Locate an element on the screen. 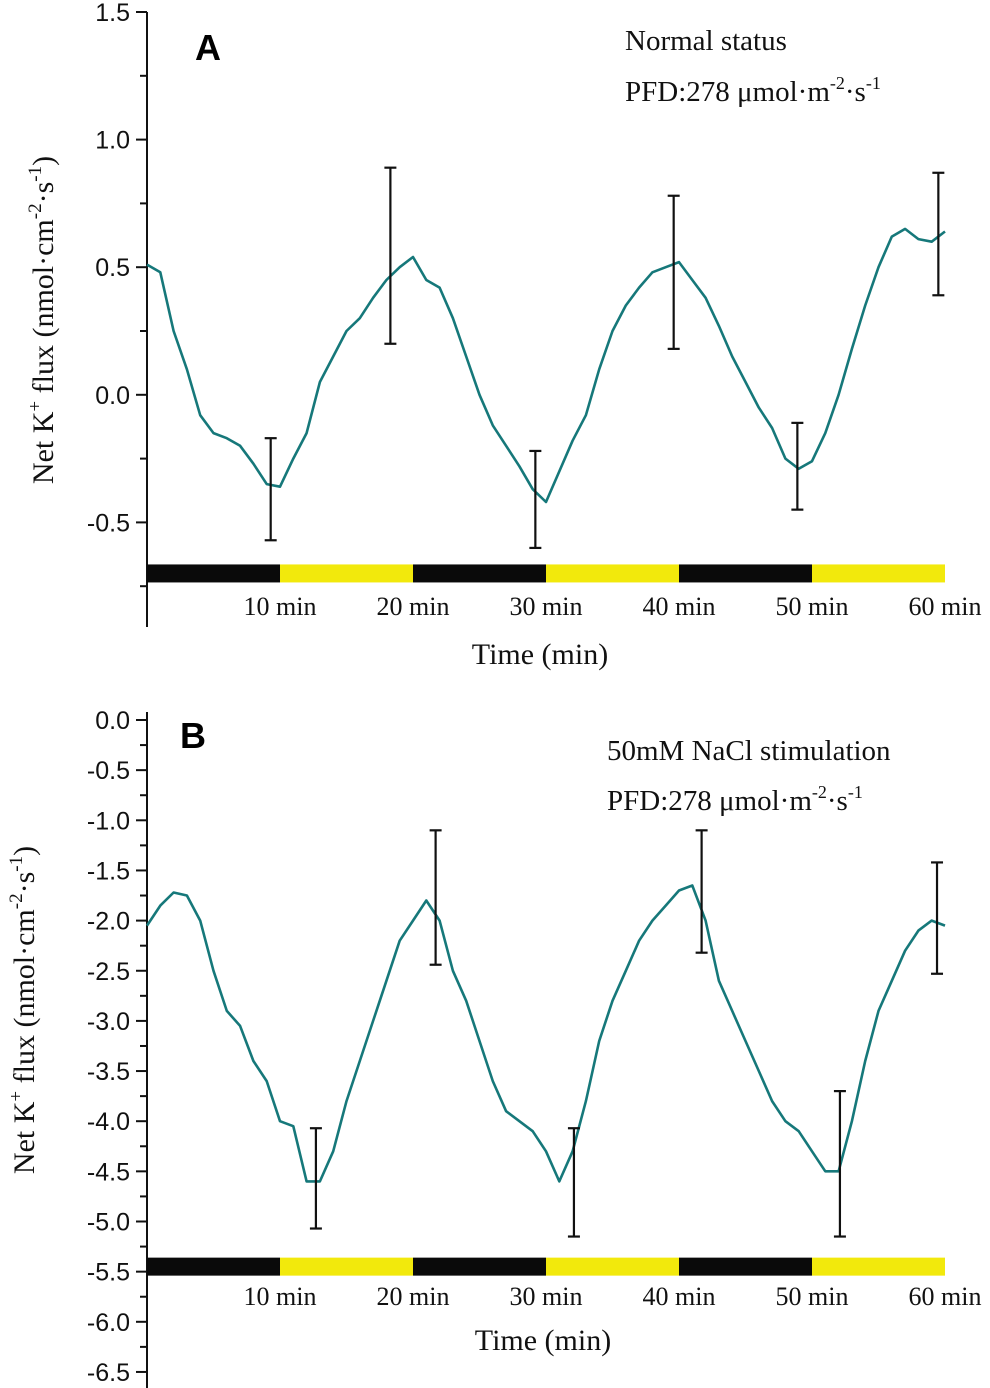 This screenshot has width=990, height=1388. x-axis-label-b: Time (min) is located at coordinates (543, 1340).